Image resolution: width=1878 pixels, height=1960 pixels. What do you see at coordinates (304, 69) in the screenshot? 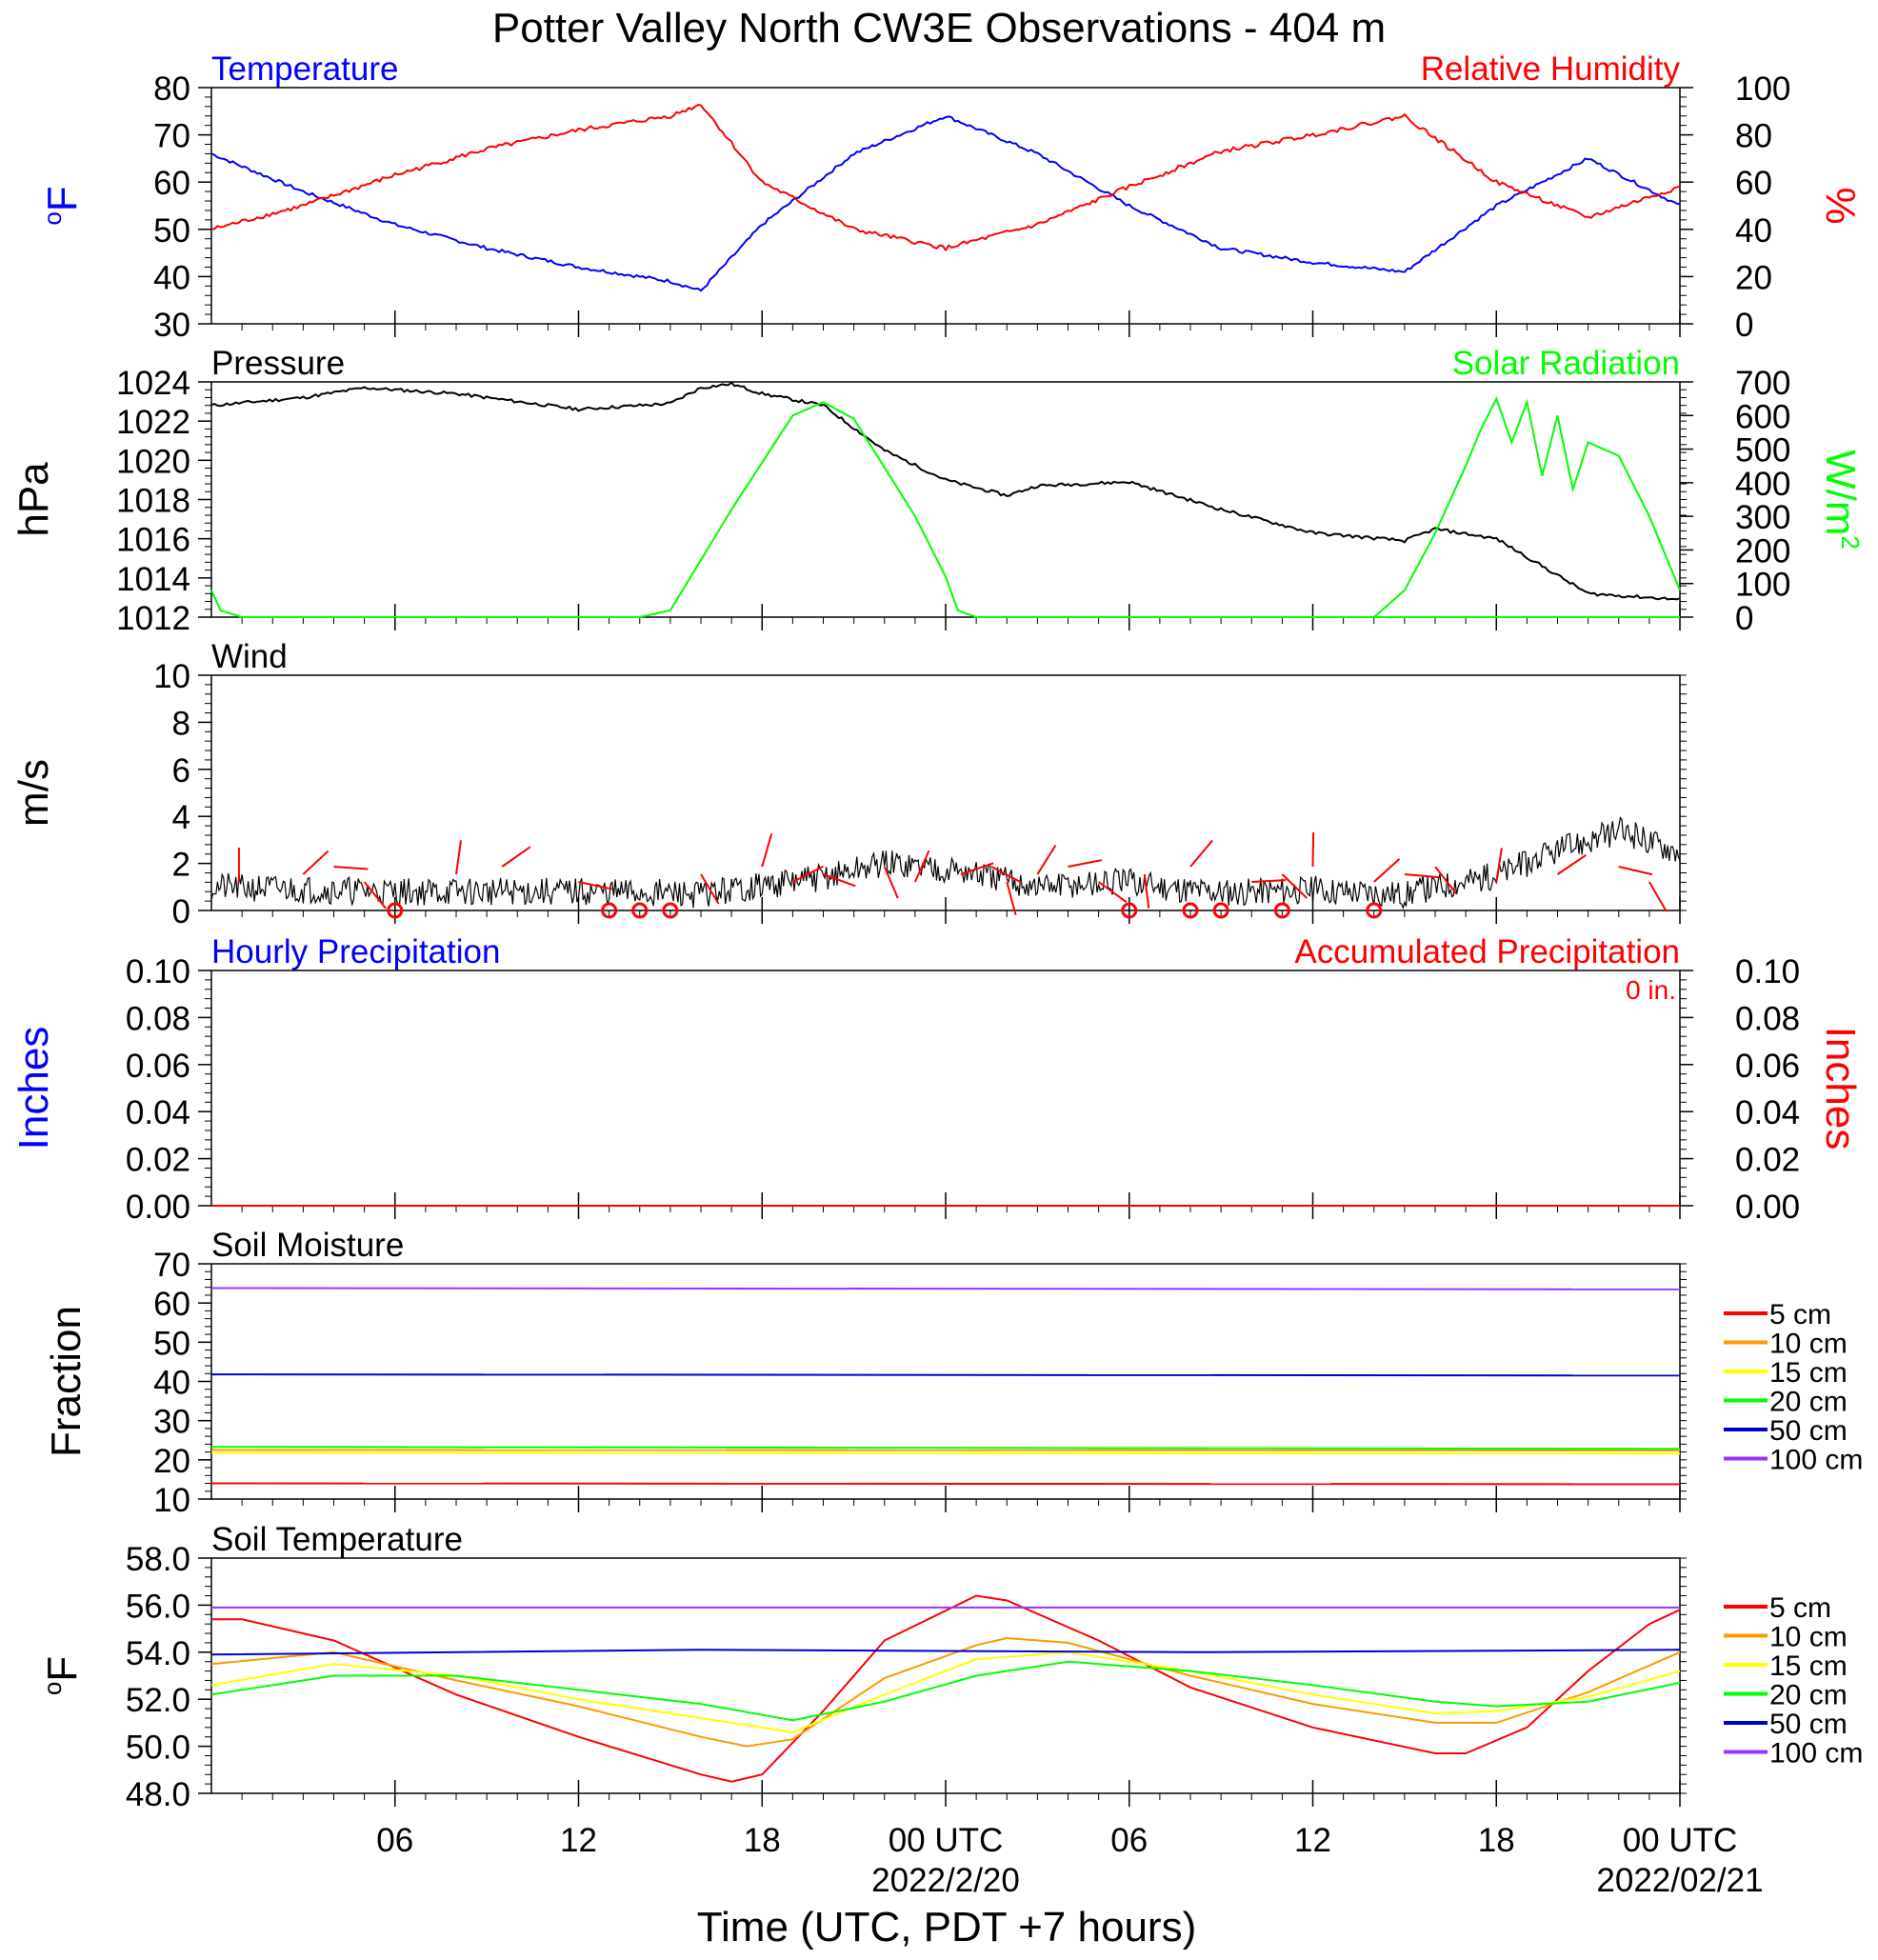
I see `panel-title: Temperature` at bounding box center [304, 69].